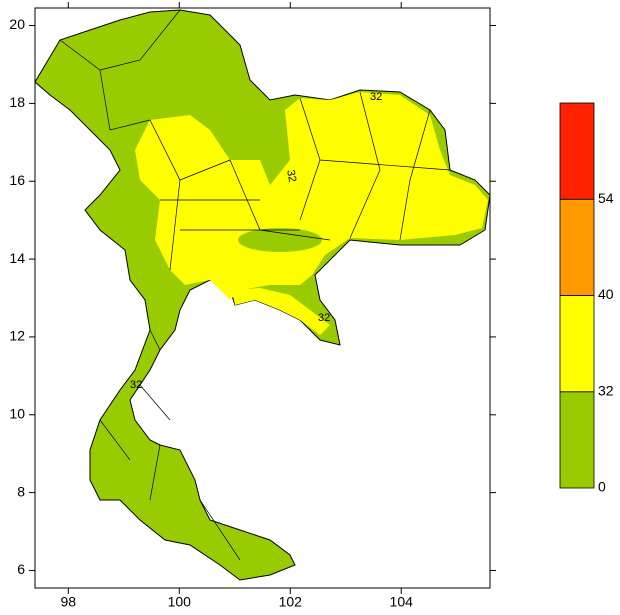 This screenshot has width=620, height=615. Describe the element at coordinates (17, 336) in the screenshot. I see `y-tick-label: 12` at that location.